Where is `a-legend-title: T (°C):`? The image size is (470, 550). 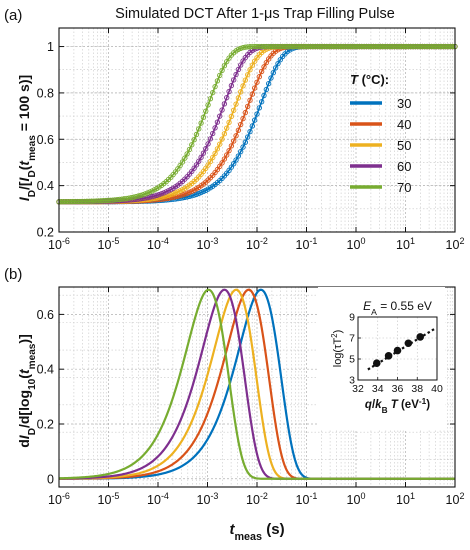 a-legend-title: T (°C): is located at coordinates (369, 79).